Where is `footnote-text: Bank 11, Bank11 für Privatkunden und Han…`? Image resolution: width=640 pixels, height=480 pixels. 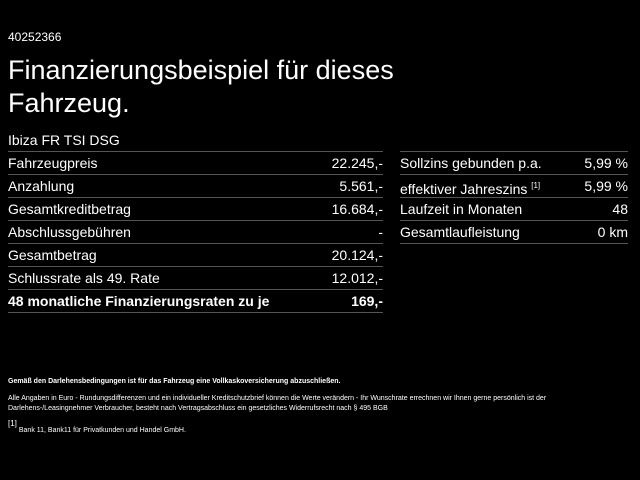 footnote-text: Bank 11, Bank11 für Privatkunden und Han… is located at coordinates (102, 430).